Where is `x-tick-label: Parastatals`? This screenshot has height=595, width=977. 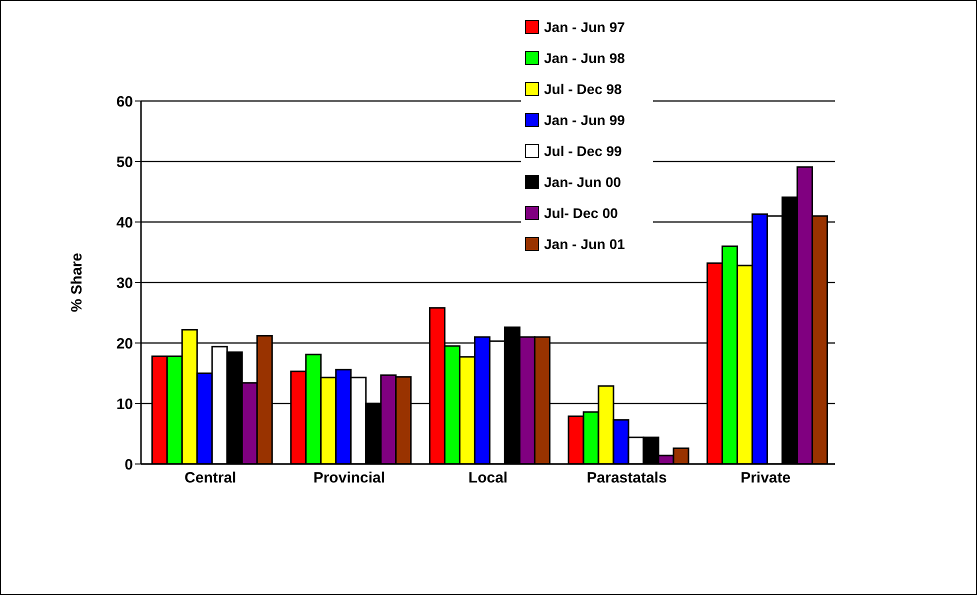
x-tick-label: Parastatals is located at coordinates (626, 478).